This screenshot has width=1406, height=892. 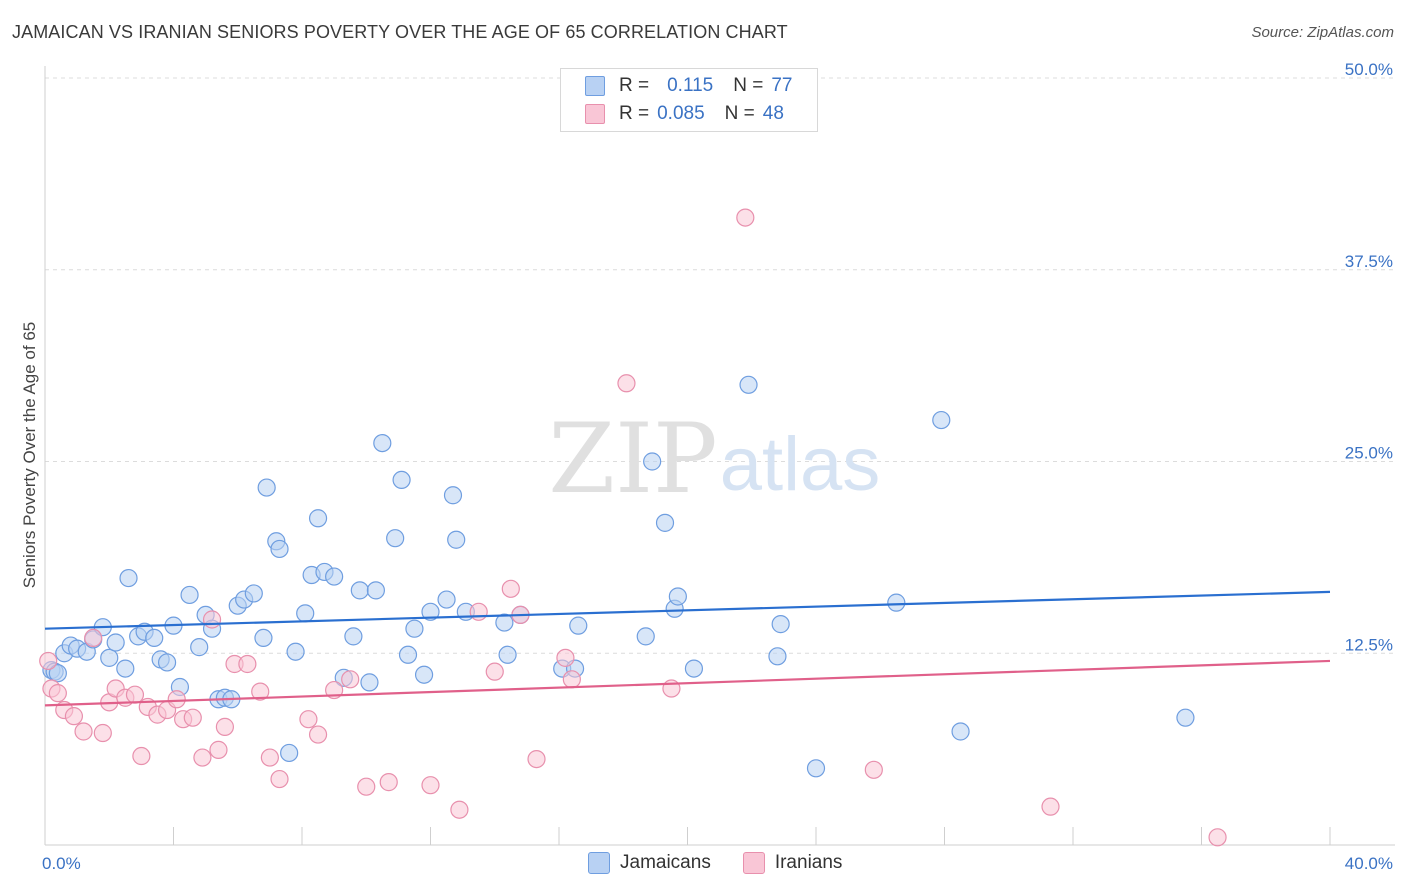 I want to click on legend-r-value: 0.115, so click(x=690, y=85).